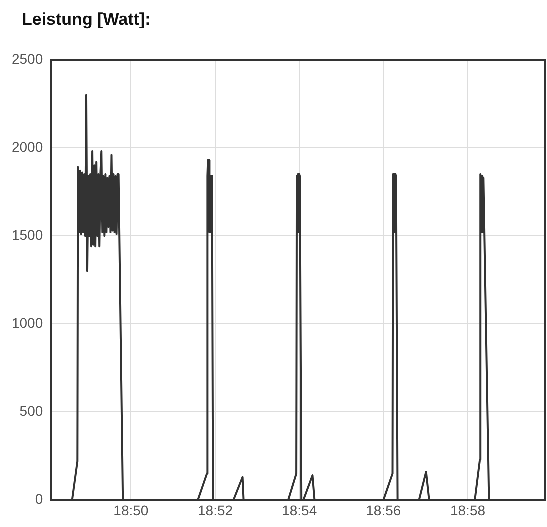 The height and width of the screenshot is (527, 547). What do you see at coordinates (131, 510) in the screenshot?
I see `x-tick-label: 18:50` at bounding box center [131, 510].